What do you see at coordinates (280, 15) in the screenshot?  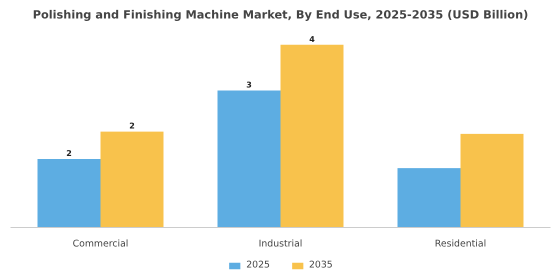 I see `chart-title: Polishing and Finishing Machine Market, By End Use, 2025-2035 (USD Billion)` at bounding box center [280, 15].